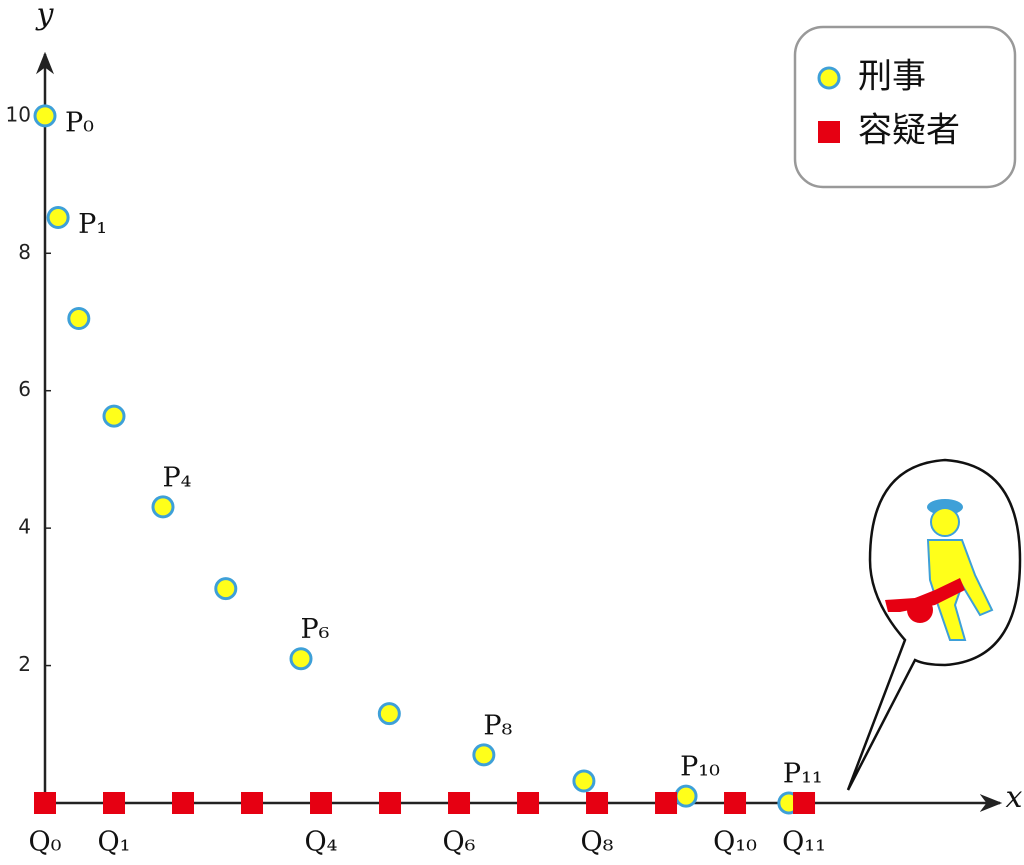 The width and height of the screenshot is (1024, 865). I want to click on legend-label: 容疑者, so click(909, 131).